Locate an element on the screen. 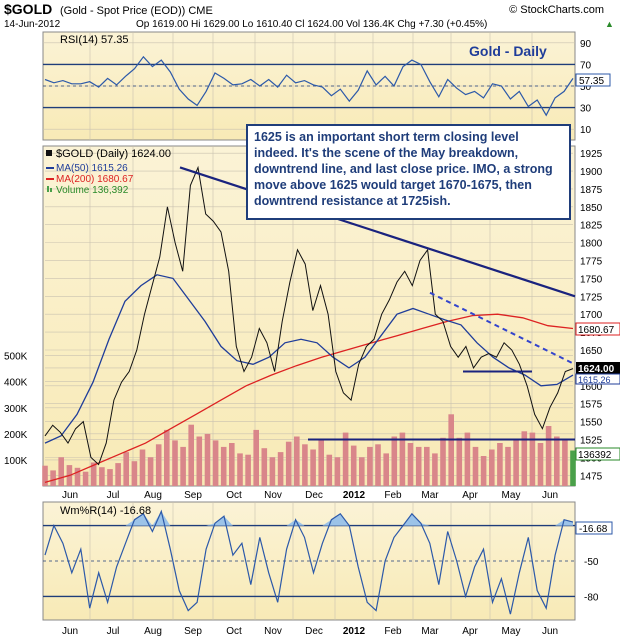 The image size is (620, 639). legend-ma200: MA(200) 1680.67 is located at coordinates (95, 179).